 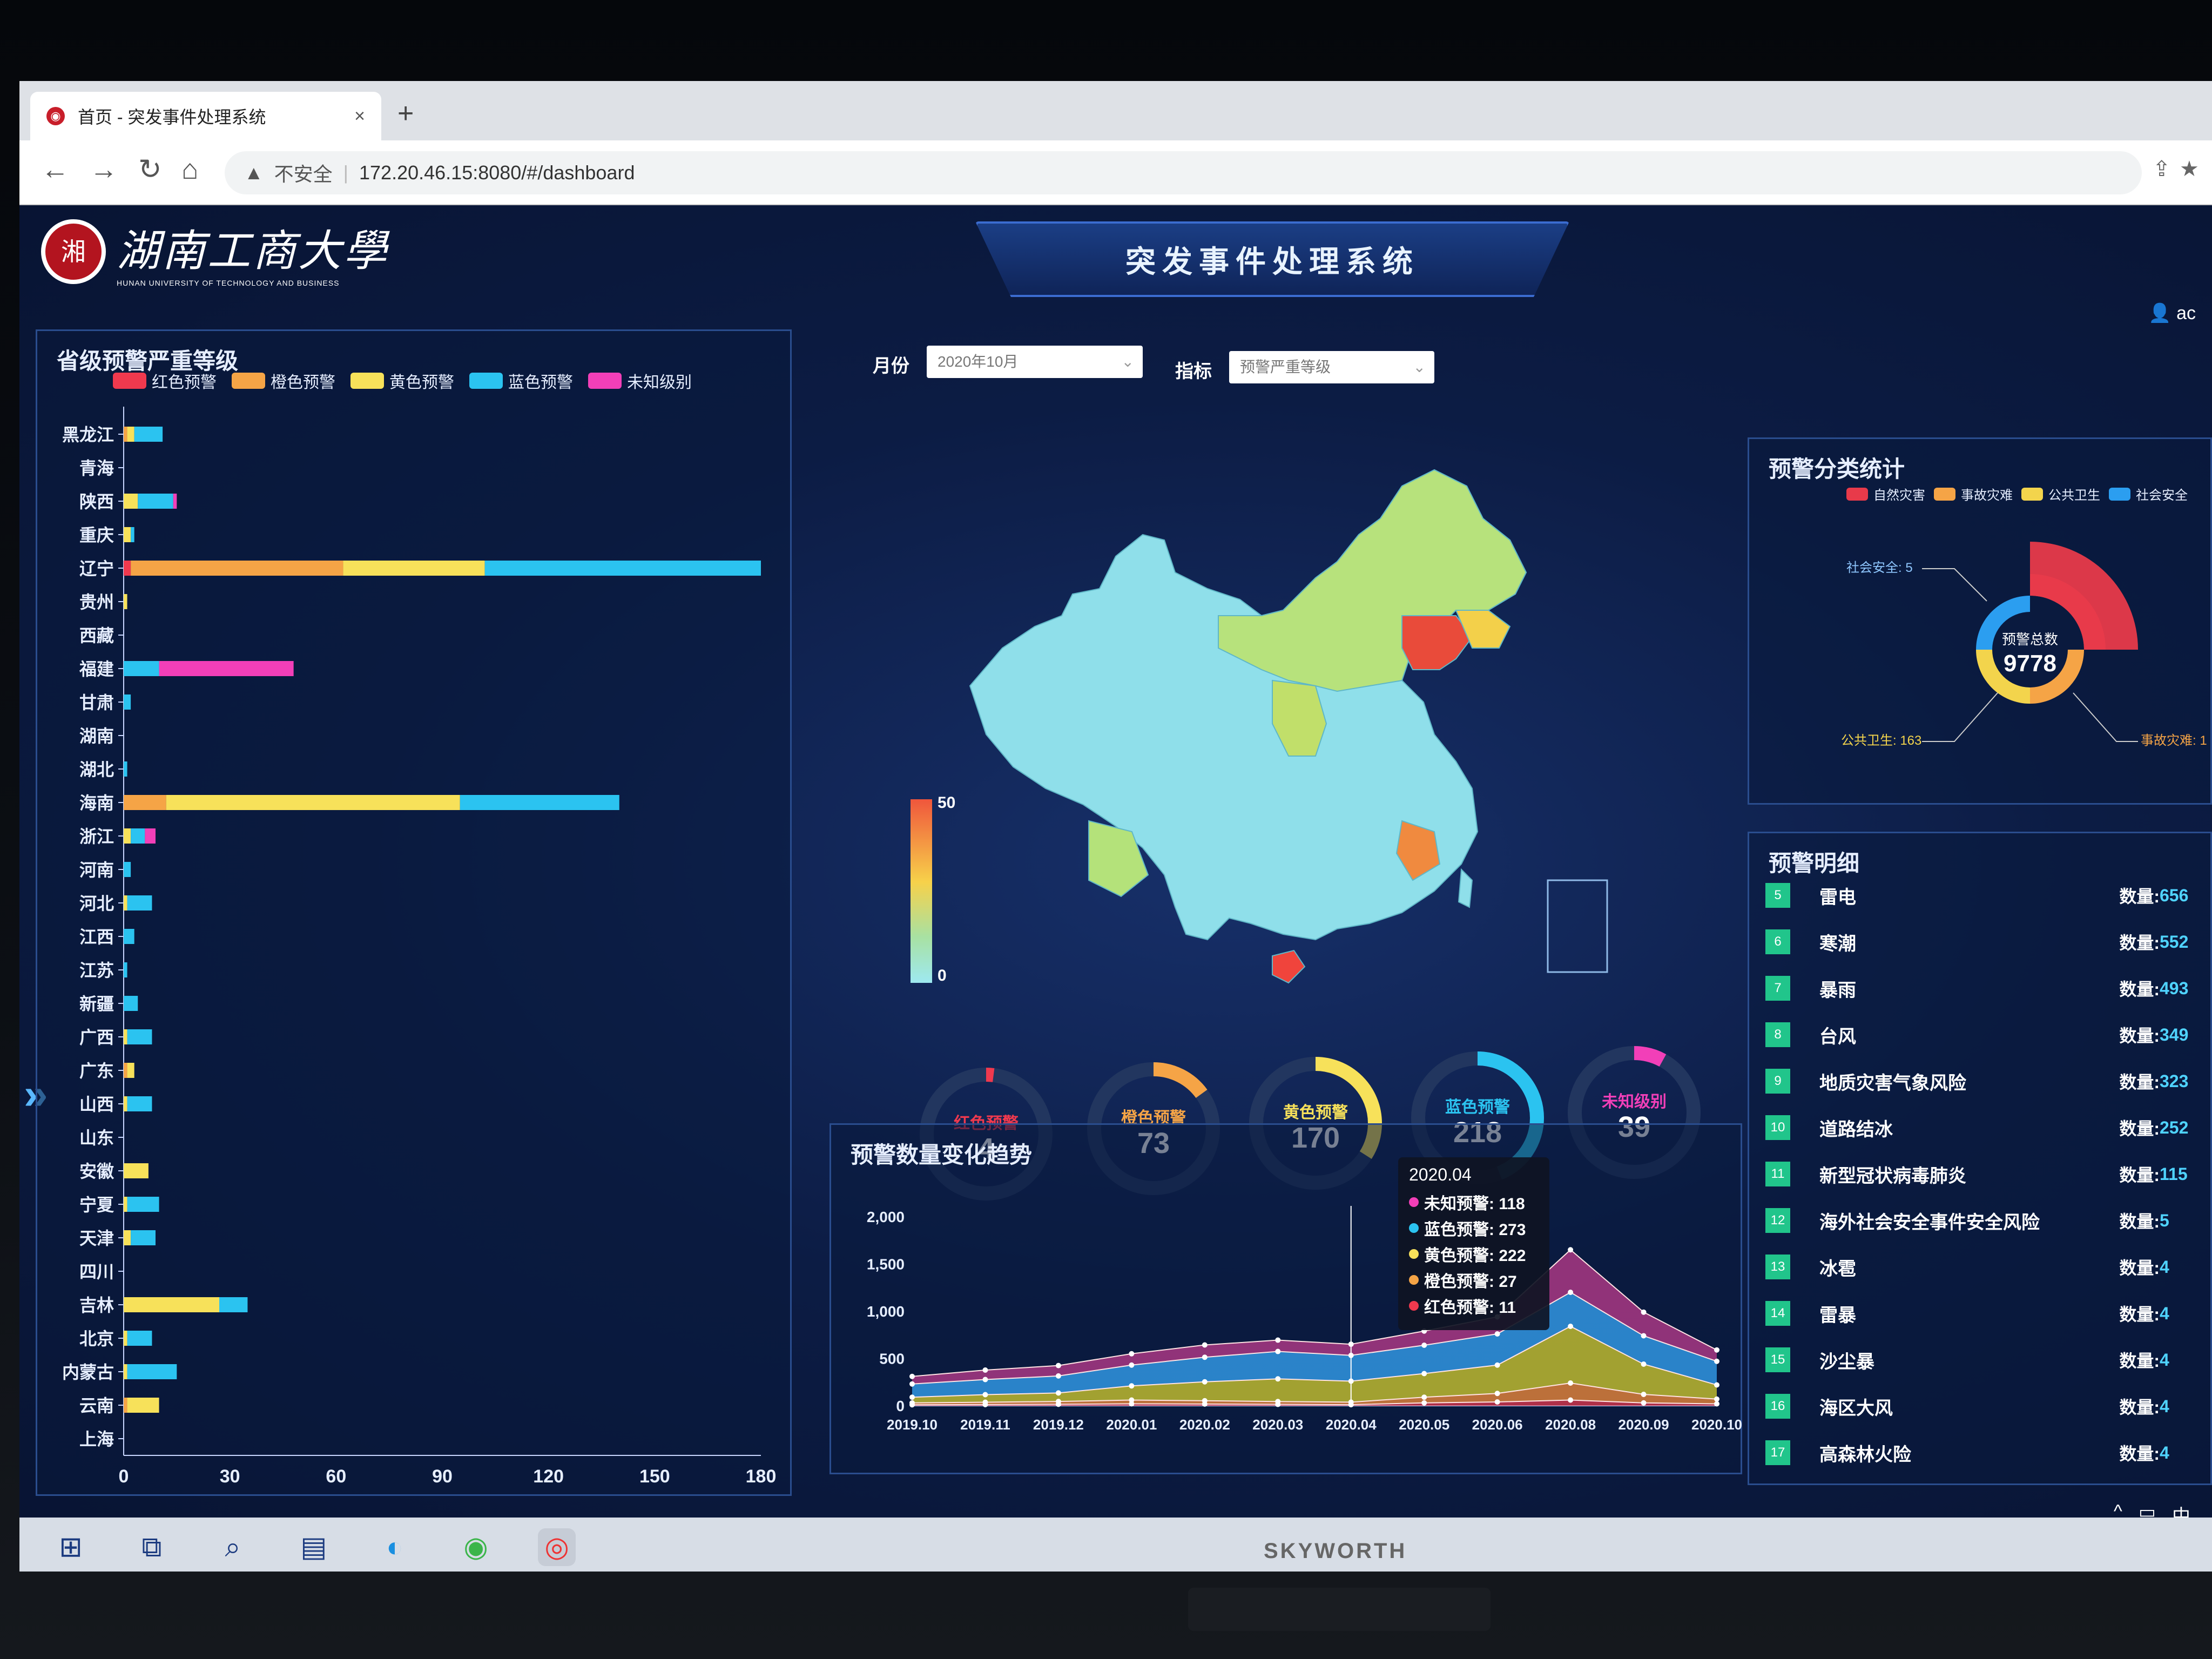 What do you see at coordinates (165, 381) in the screenshot?
I see `legend-item: 红色预警` at bounding box center [165, 381].